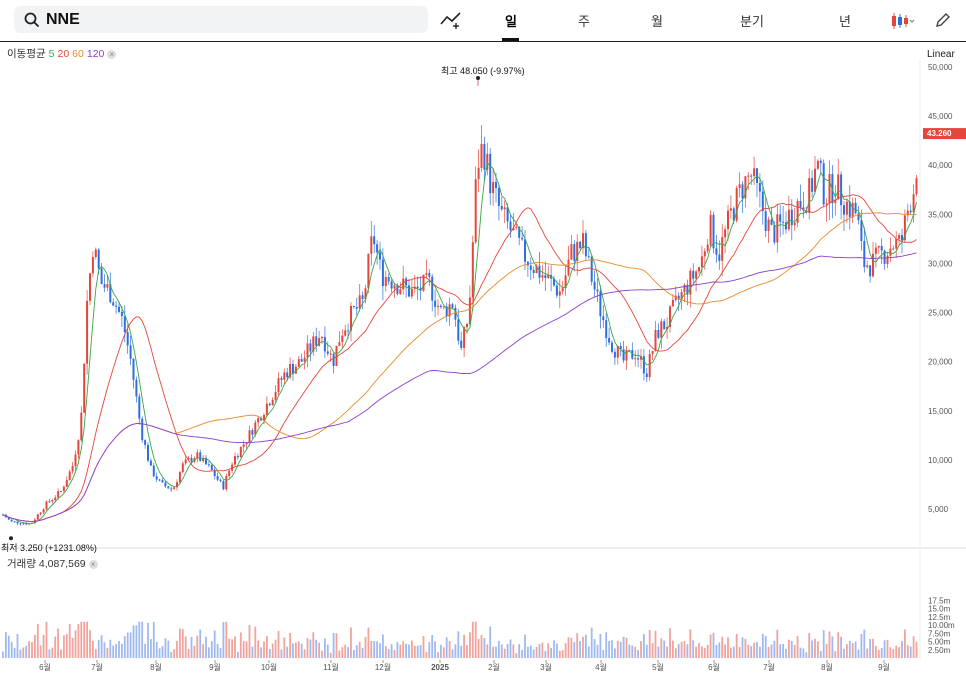  Describe the element at coordinates (511, 21) in the screenshot. I see `tab-day: 일` at that location.